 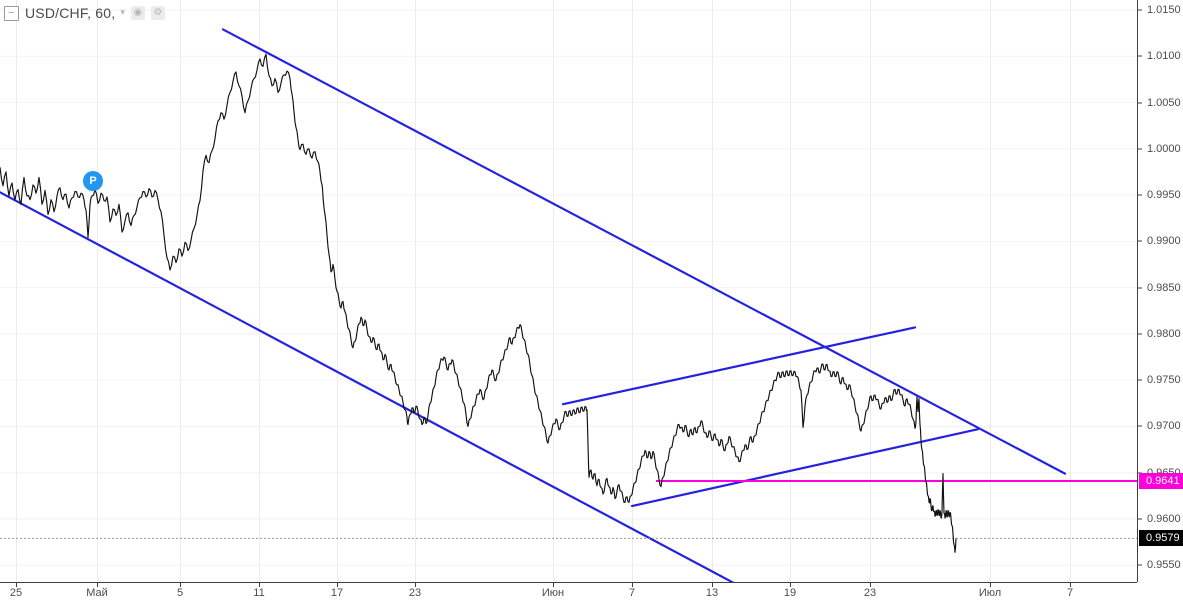 What do you see at coordinates (70, 13) in the screenshot?
I see `symbol-title: USD/CHF, 60,` at bounding box center [70, 13].